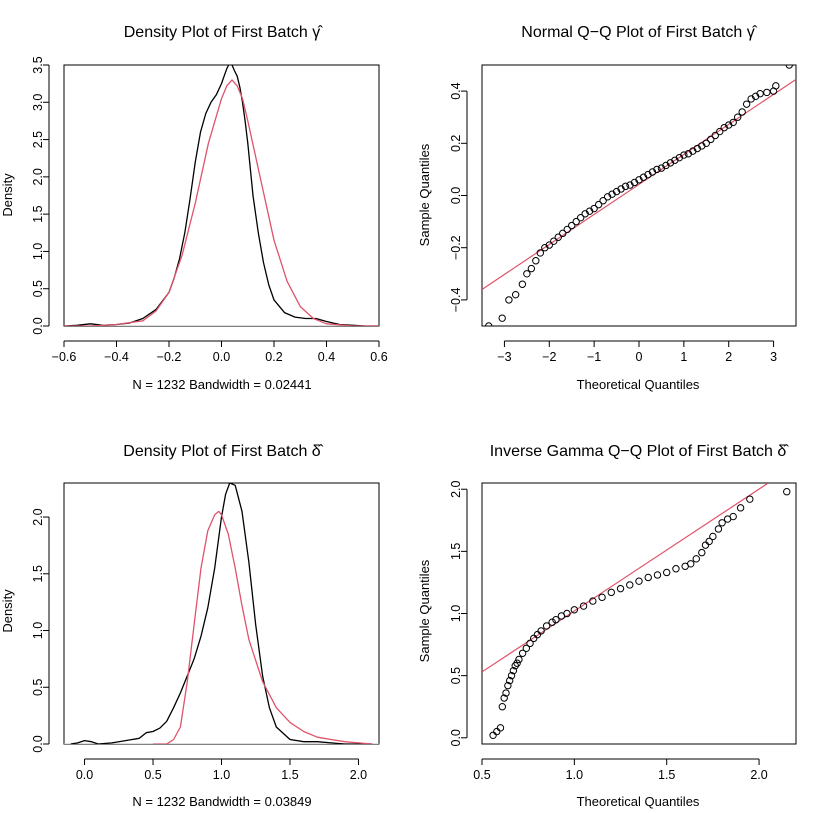 The width and height of the screenshot is (819, 813). Describe the element at coordinates (620, 770) in the screenshot. I see `x-axis: 0.5 1.0 1.5 2.0` at that location.